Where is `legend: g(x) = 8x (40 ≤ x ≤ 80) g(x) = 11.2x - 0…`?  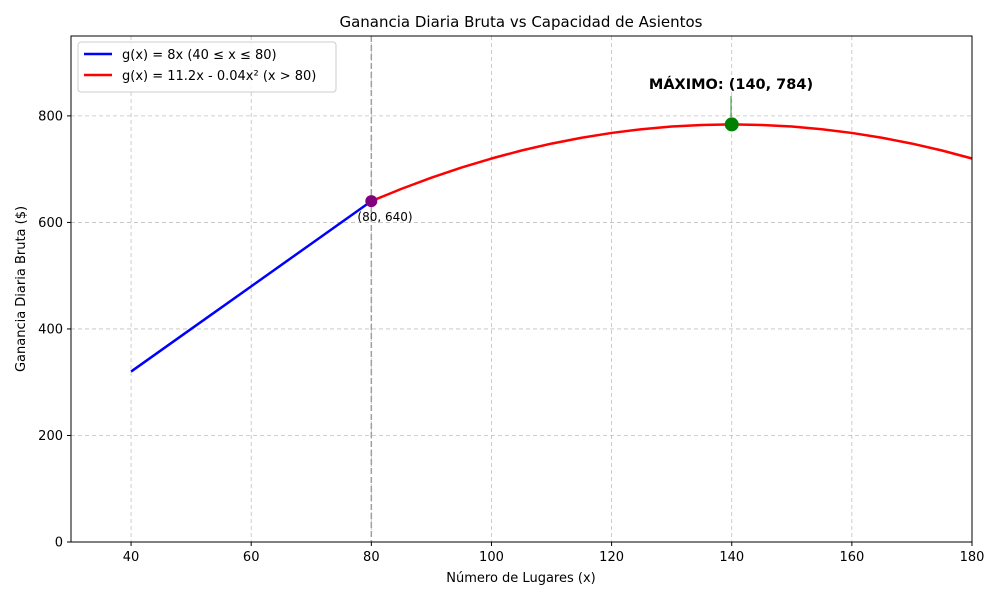
legend: g(x) = 8x (40 ≤ x ≤ 80) g(x) = 11.2x - 0… is located at coordinates (207, 67).